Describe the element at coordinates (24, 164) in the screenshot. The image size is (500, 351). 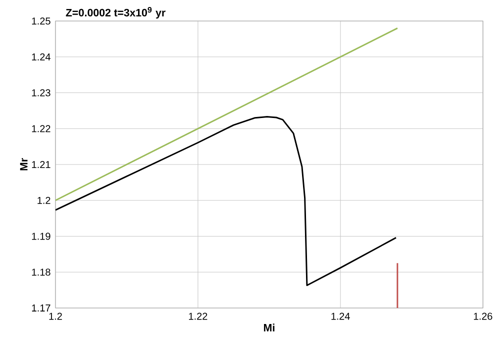
I see `y-axis-title: Mr` at that location.